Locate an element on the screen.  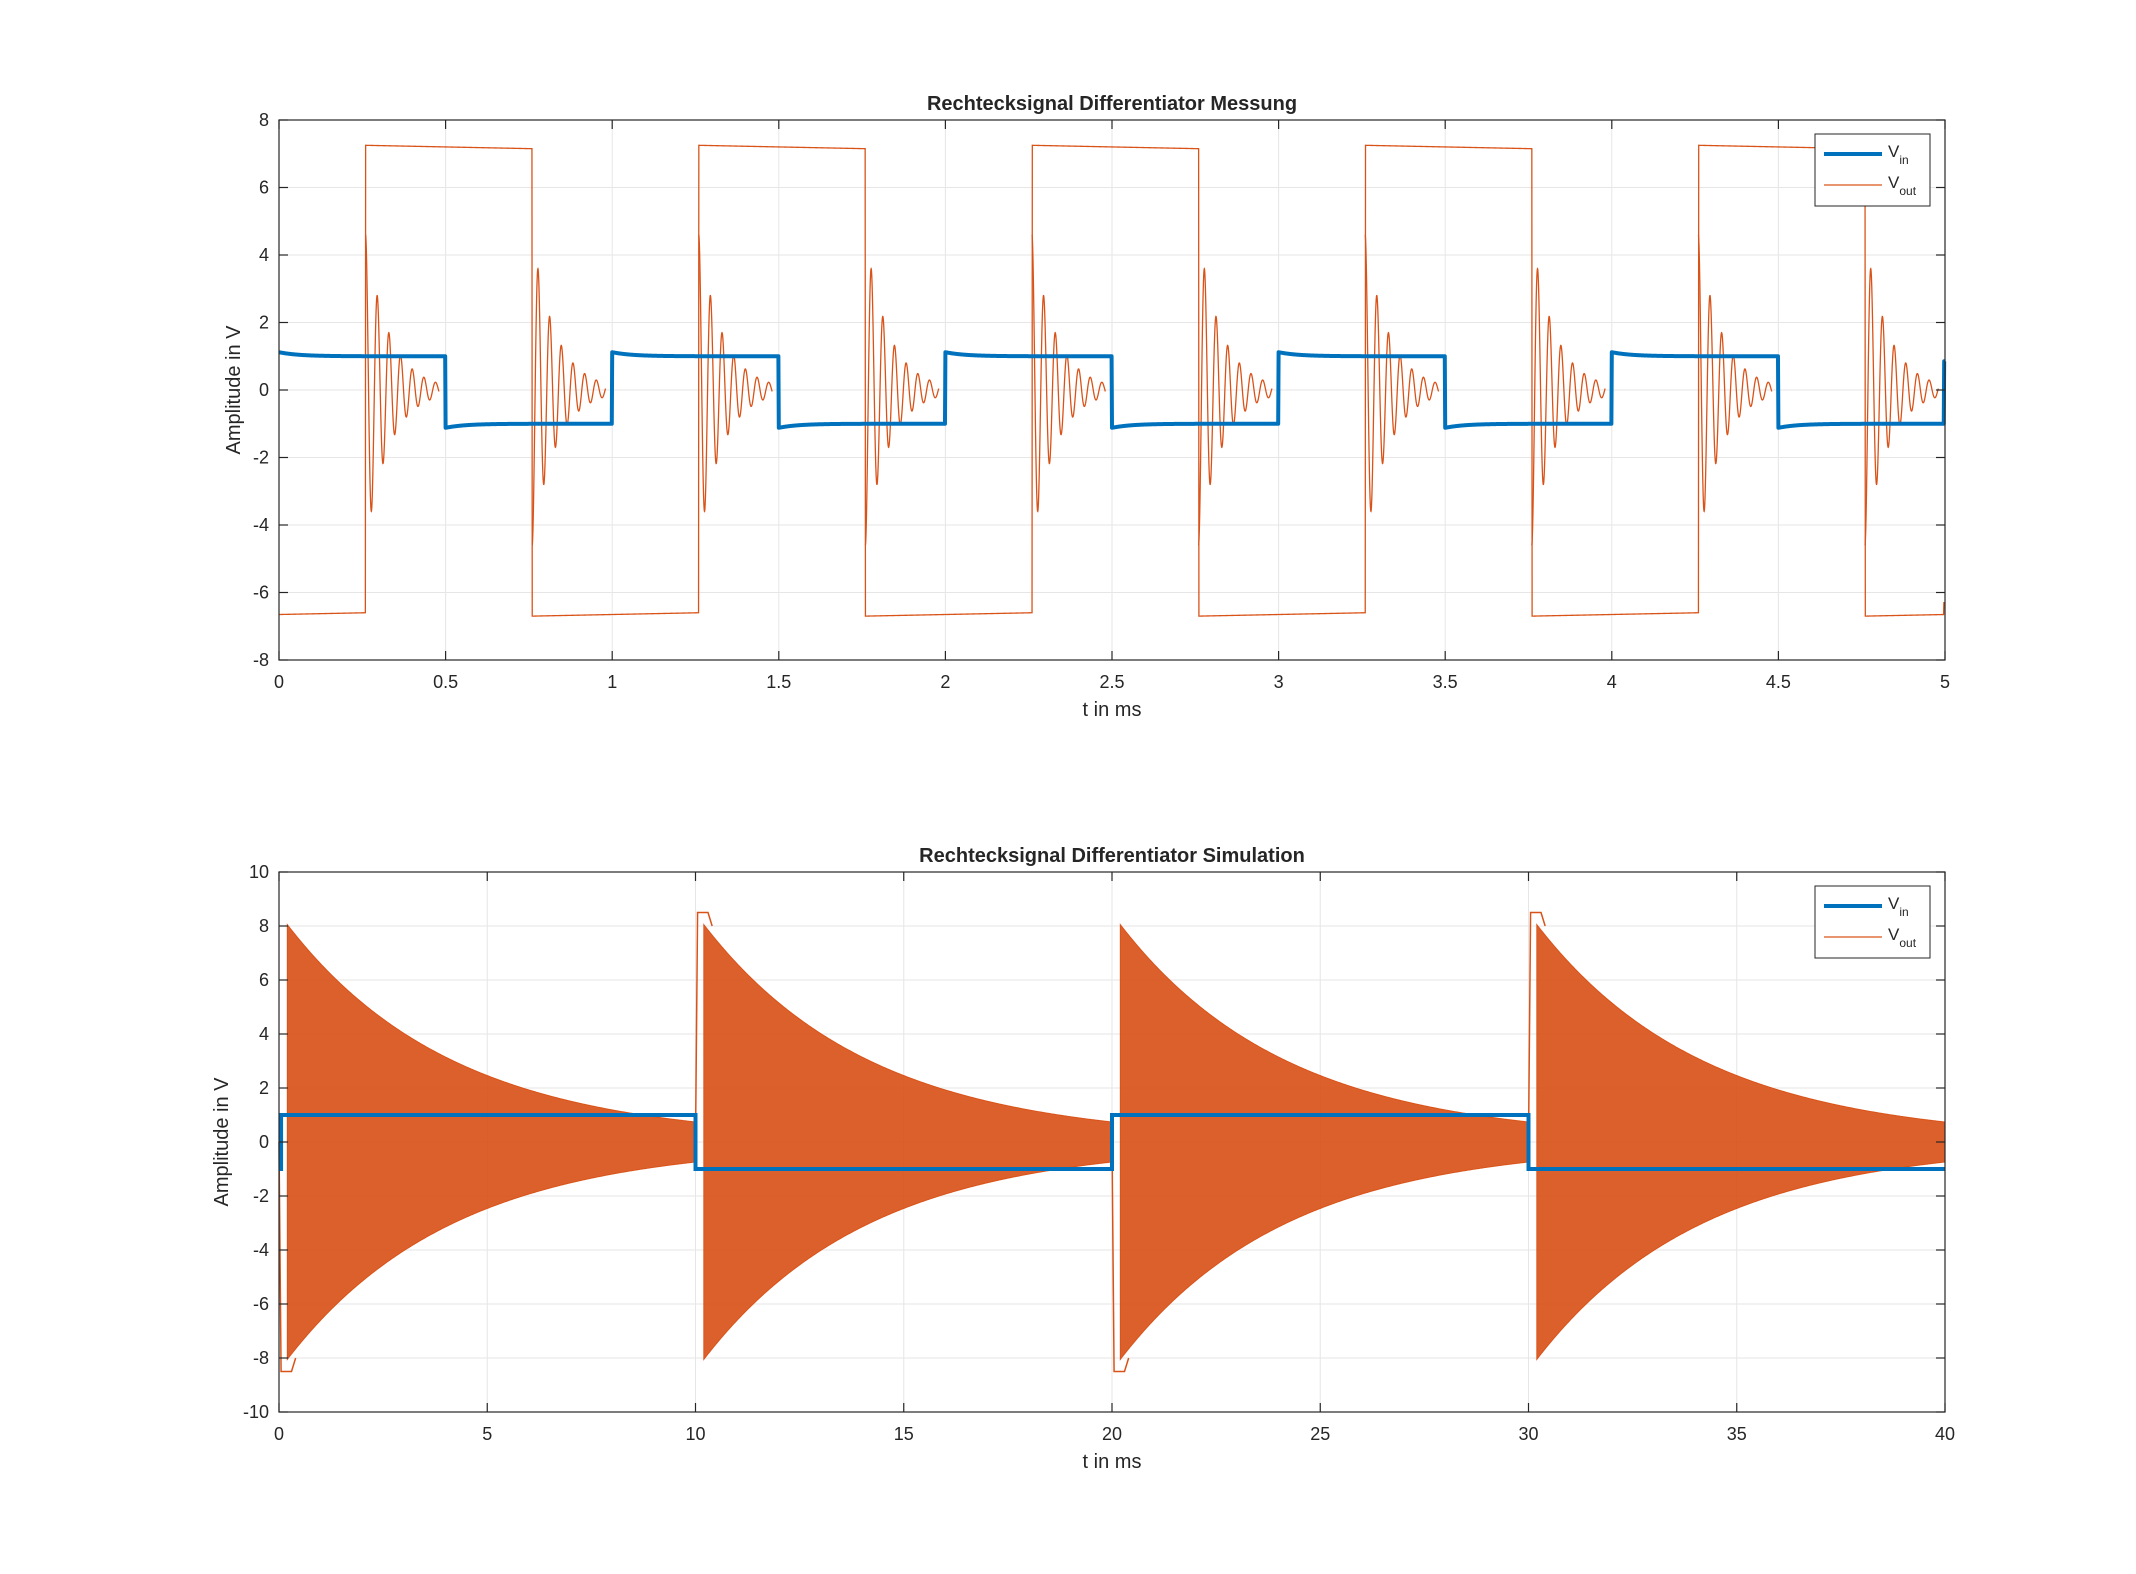
vout-ringing-measurement is located at coordinates (1151, 390).